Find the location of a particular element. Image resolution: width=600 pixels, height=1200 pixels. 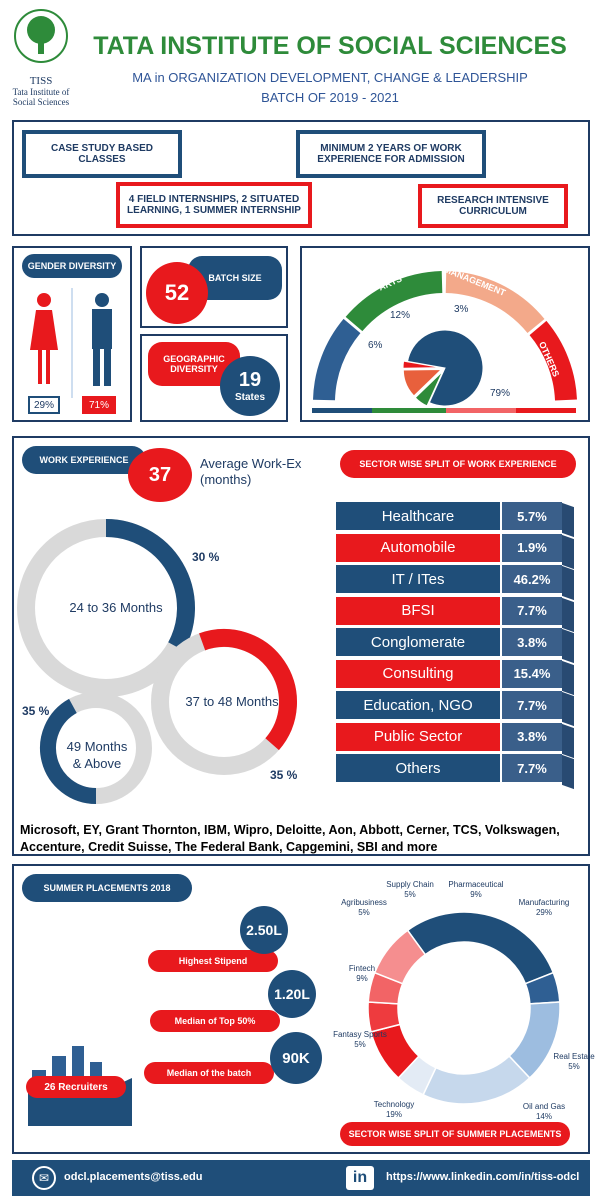

summer-donut is located at coordinates (464, 1008).